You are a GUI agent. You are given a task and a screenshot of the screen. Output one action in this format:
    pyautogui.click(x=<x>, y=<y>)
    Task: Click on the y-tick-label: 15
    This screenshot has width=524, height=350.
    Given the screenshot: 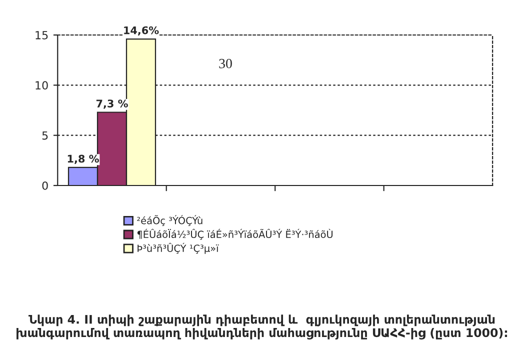 What is the action you would take?
    pyautogui.click(x=42, y=35)
    